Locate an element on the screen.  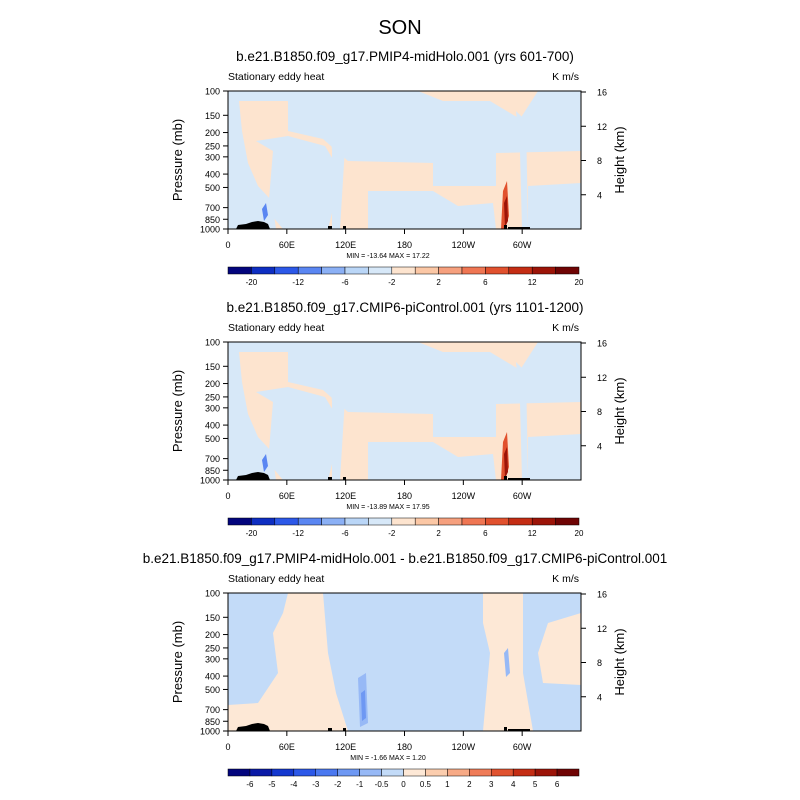
right-tick-label: 12 is located at coordinates (602, 378).